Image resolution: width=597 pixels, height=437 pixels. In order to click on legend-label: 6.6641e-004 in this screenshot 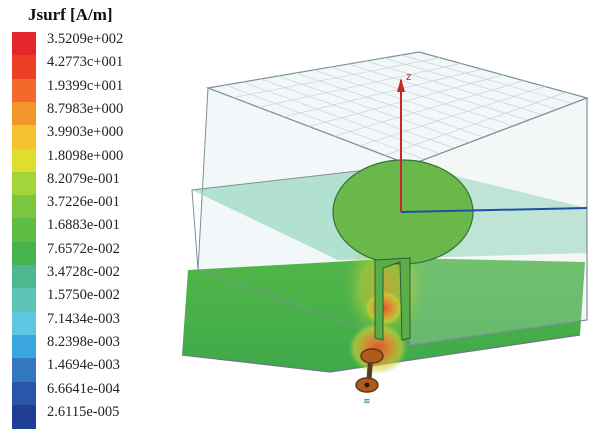, I will do `click(83, 388)`.